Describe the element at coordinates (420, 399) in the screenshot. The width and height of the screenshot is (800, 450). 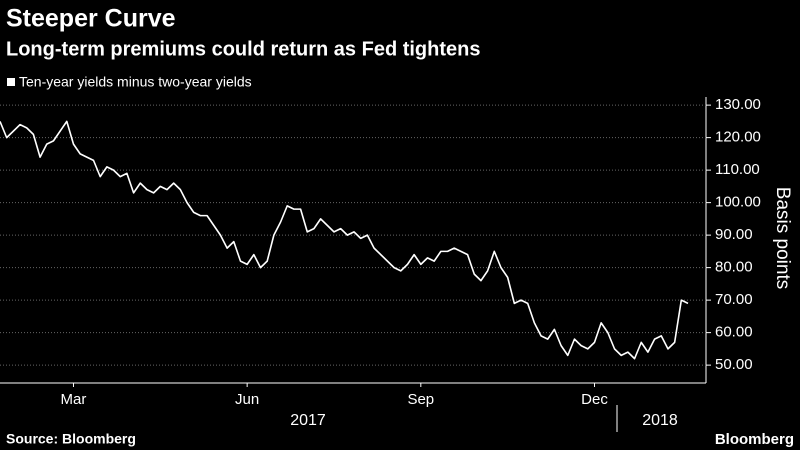
I see `x-tick-label: Sep` at that location.